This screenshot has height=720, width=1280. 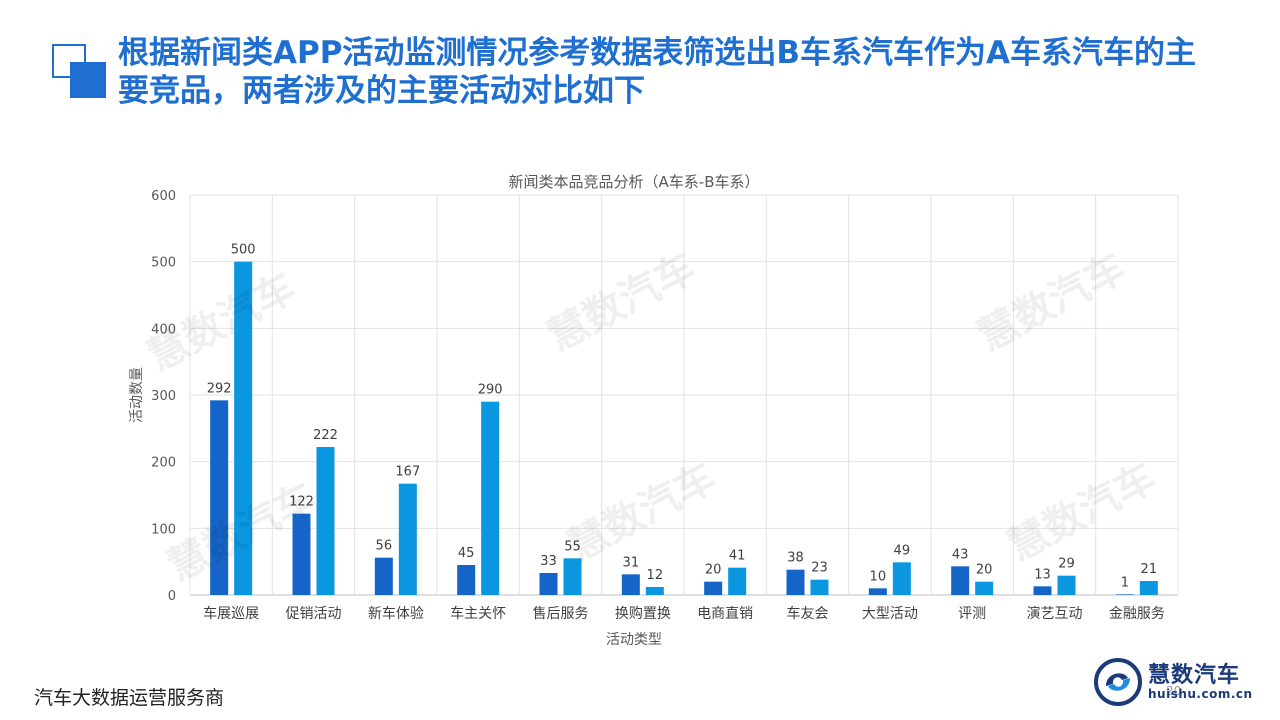 What do you see at coordinates (163, 329) in the screenshot?
I see `y-tick-label: 400` at bounding box center [163, 329].